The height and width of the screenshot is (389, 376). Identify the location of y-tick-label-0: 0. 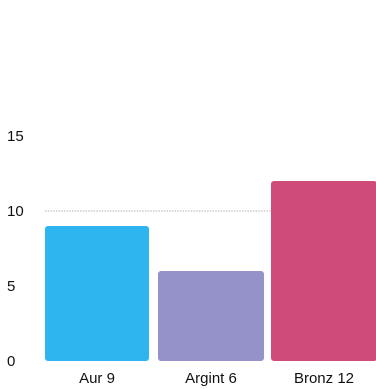
(11, 361).